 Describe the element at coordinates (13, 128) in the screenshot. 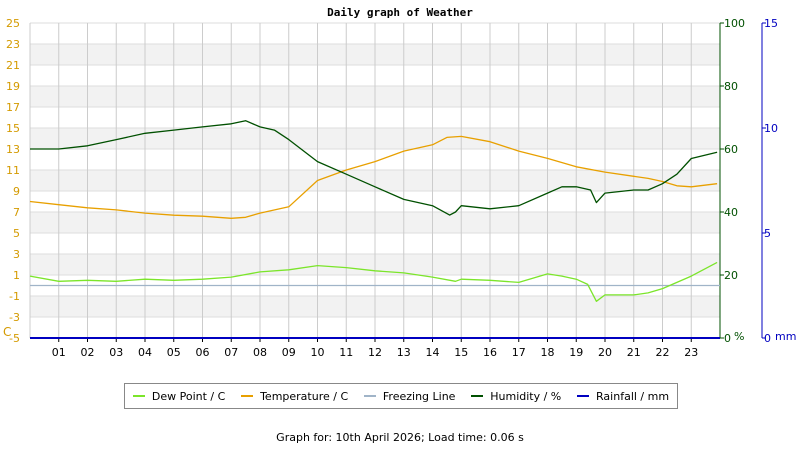

I see `left-tick-label: 15` at that location.